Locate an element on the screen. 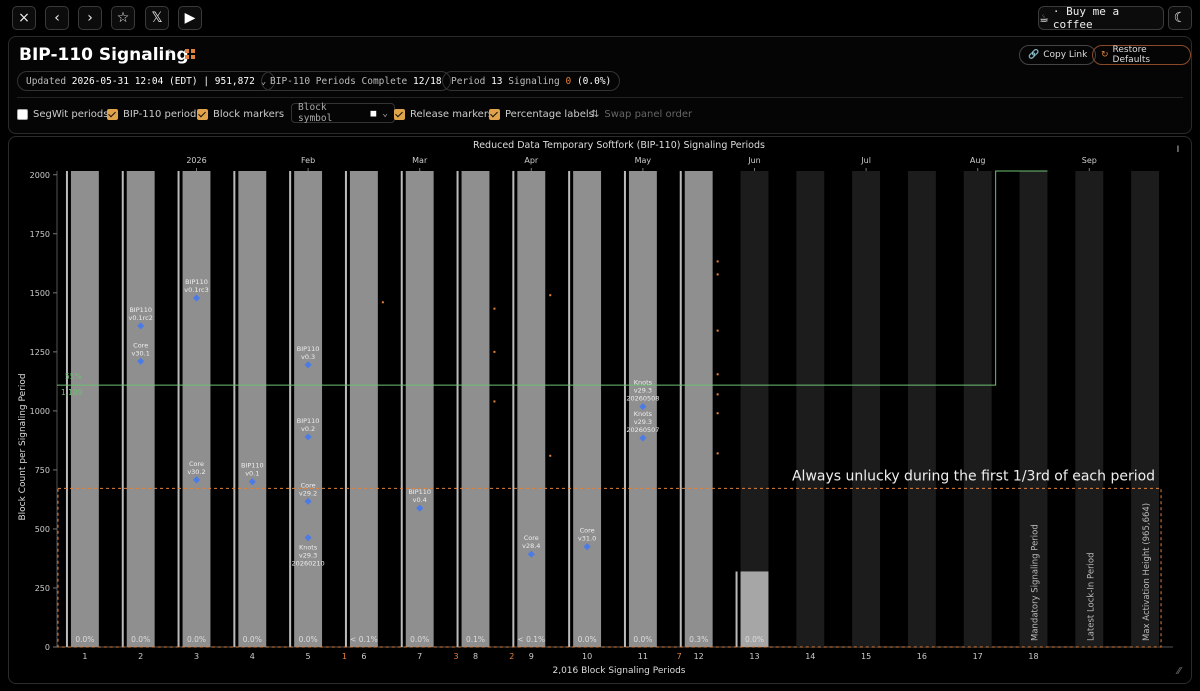 The image size is (1200, 691). release-markers-toggle: Release markers is located at coordinates (443, 114).